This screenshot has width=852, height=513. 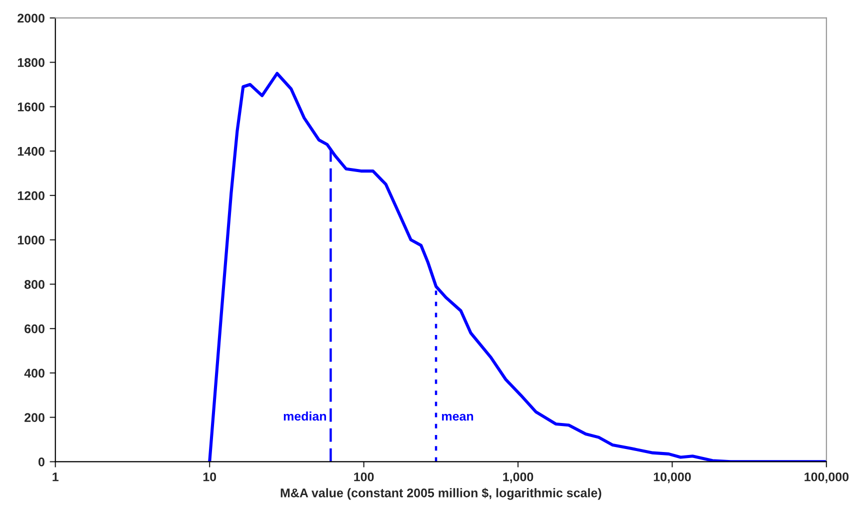 I want to click on series-label: median, so click(x=305, y=416).